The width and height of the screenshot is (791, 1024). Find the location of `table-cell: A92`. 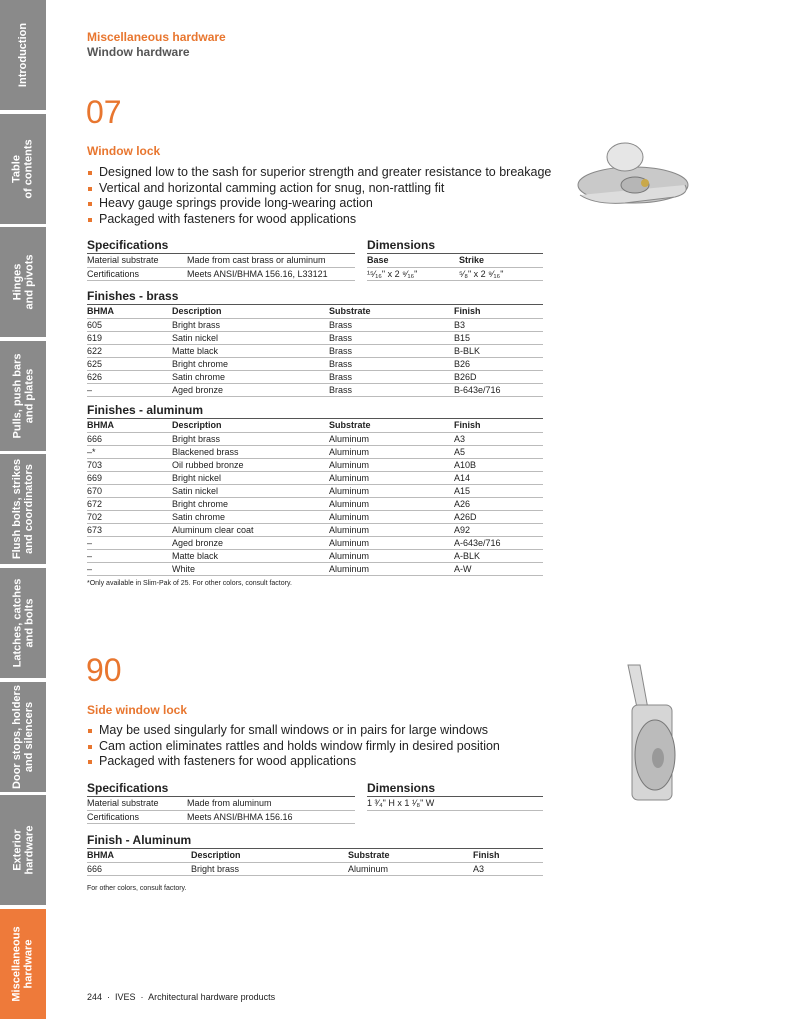

table-cell: A92 is located at coordinates (498, 530).